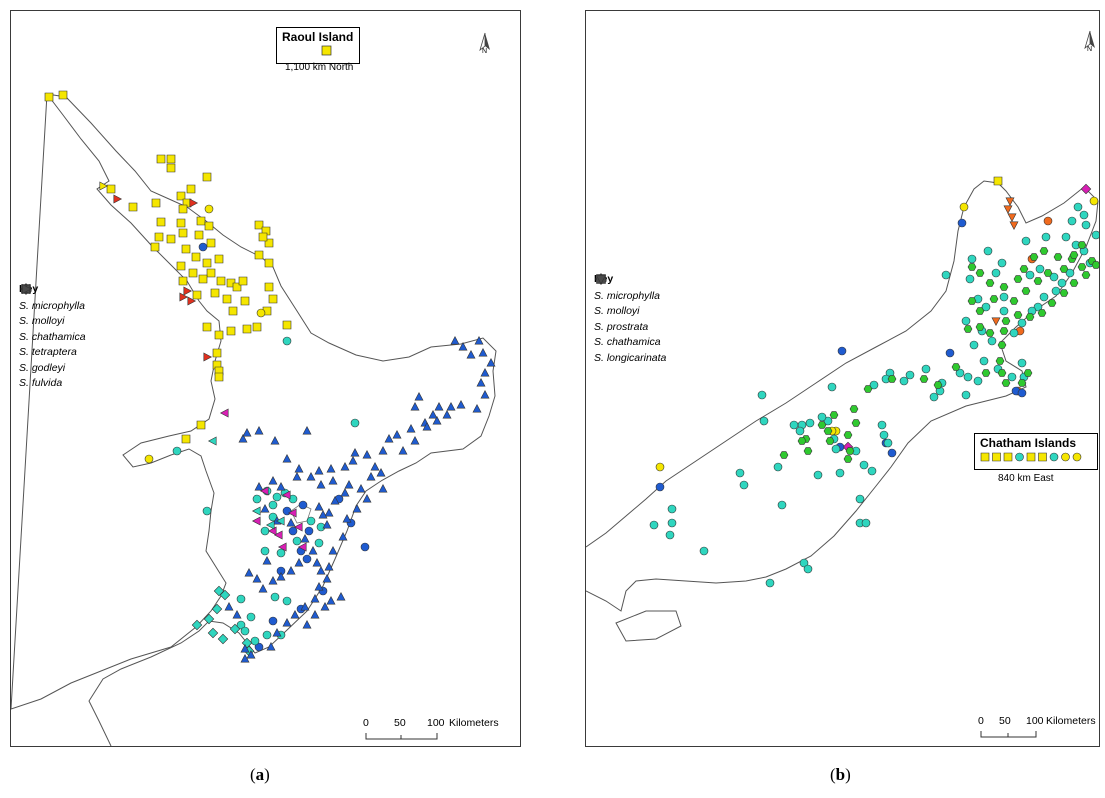 This screenshot has width=1105, height=798. I want to click on inset-title-b: Chatham Islands, so click(1028, 443).